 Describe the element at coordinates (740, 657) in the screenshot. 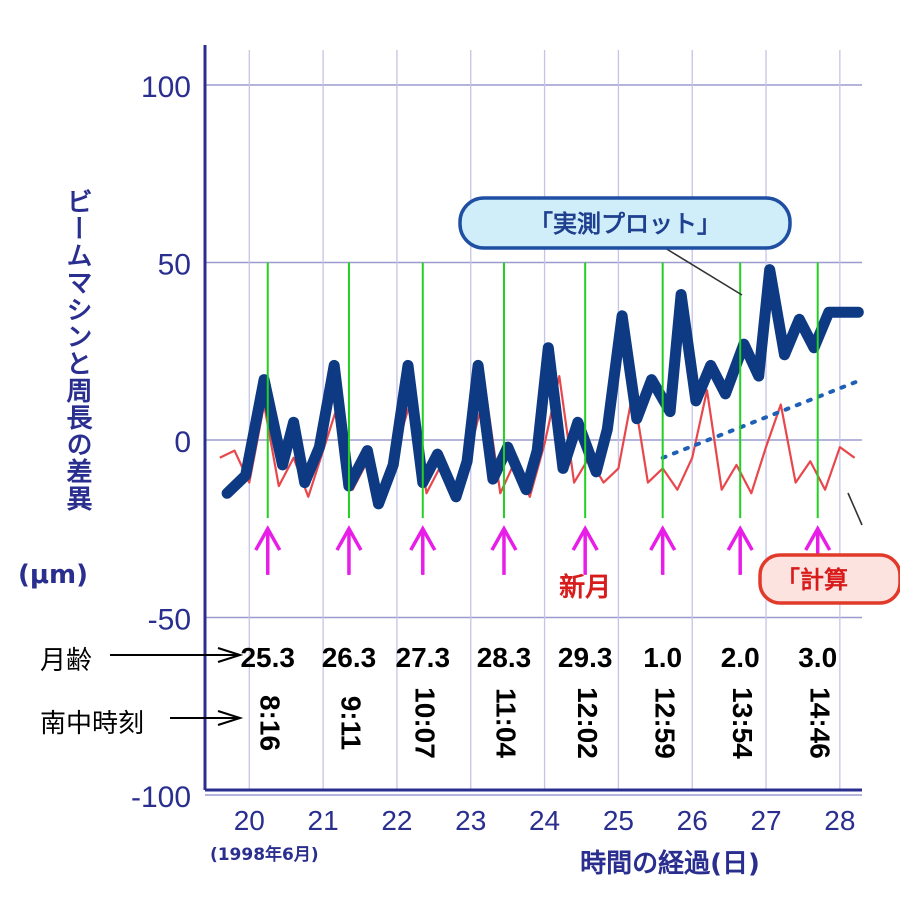

I see `moon-age-value: 2.0` at that location.